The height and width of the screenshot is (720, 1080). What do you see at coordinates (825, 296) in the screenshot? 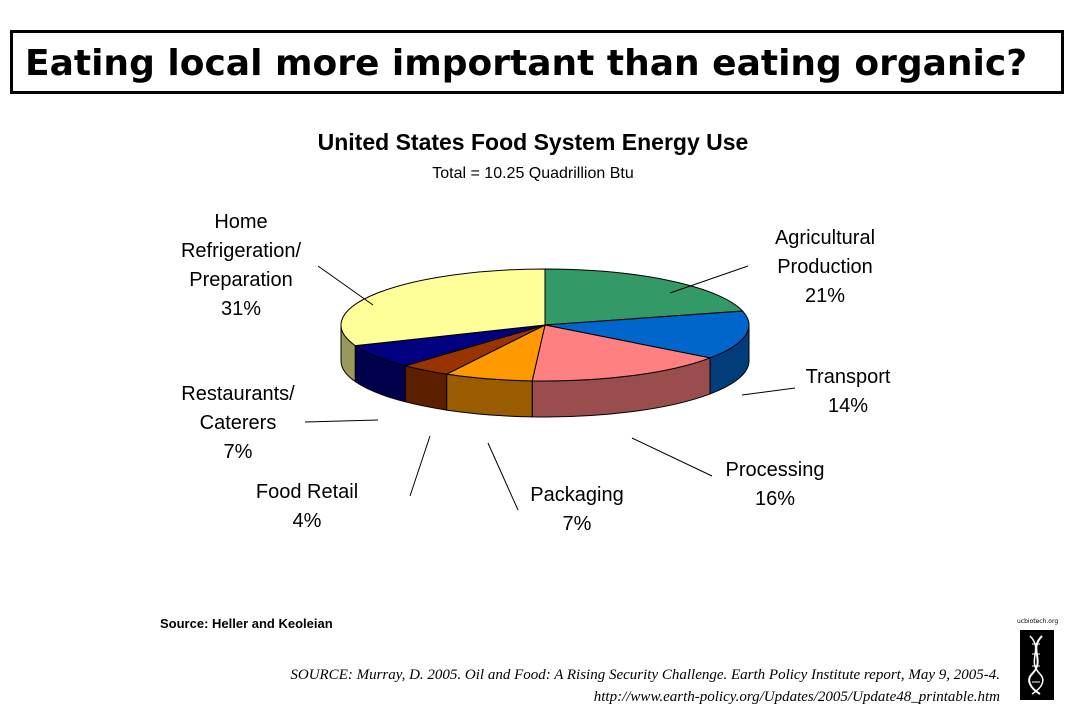
I see `slice-percent: 21%` at bounding box center [825, 296].